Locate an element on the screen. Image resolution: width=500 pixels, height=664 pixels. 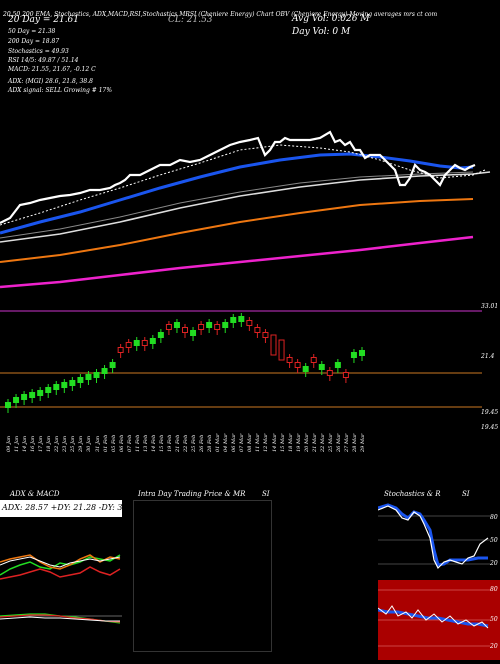
rsi-label: RSI 14/5: 49.87 / 51.14 is located at coordinates (43, 60).